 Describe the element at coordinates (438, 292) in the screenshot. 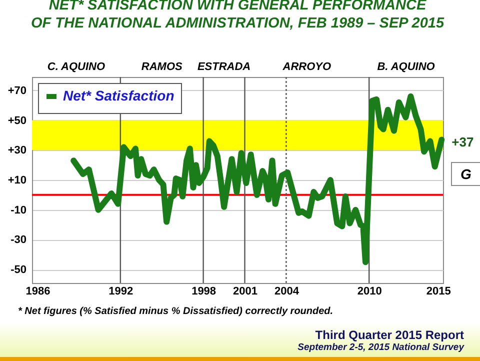

I see `x-tick-label: 2015` at that location.